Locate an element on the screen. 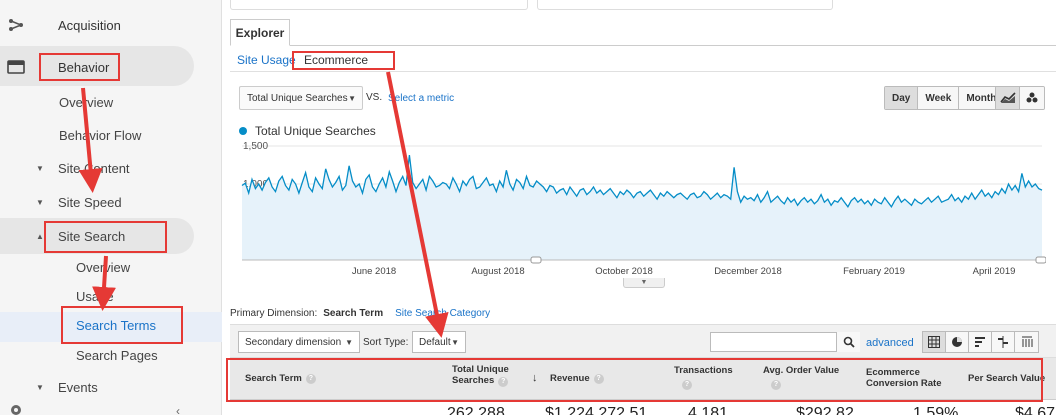 The height and width of the screenshot is (415, 1056). metric-select: Total Unique Searches ▼ is located at coordinates (301, 98).